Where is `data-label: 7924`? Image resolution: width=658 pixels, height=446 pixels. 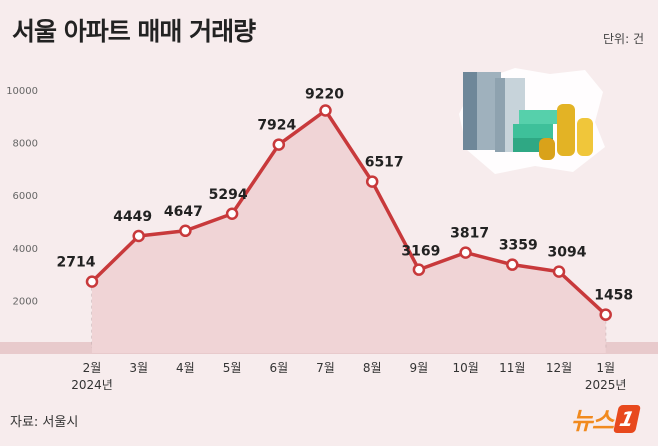 data-label: 7924 is located at coordinates (276, 126).